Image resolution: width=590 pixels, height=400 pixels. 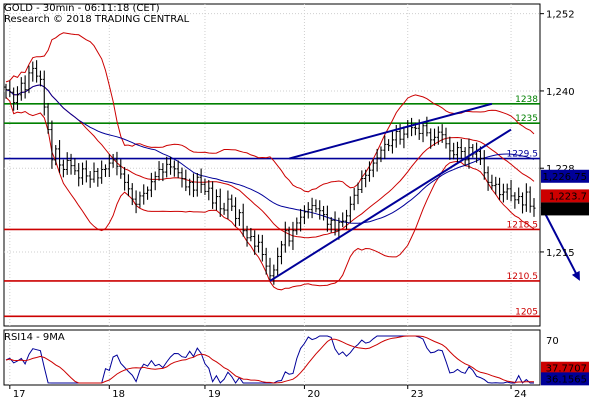 What do you see at coordinates (560, 169) in the screenshot?
I see `price-tick-label: 1,228` at bounding box center [560, 169].